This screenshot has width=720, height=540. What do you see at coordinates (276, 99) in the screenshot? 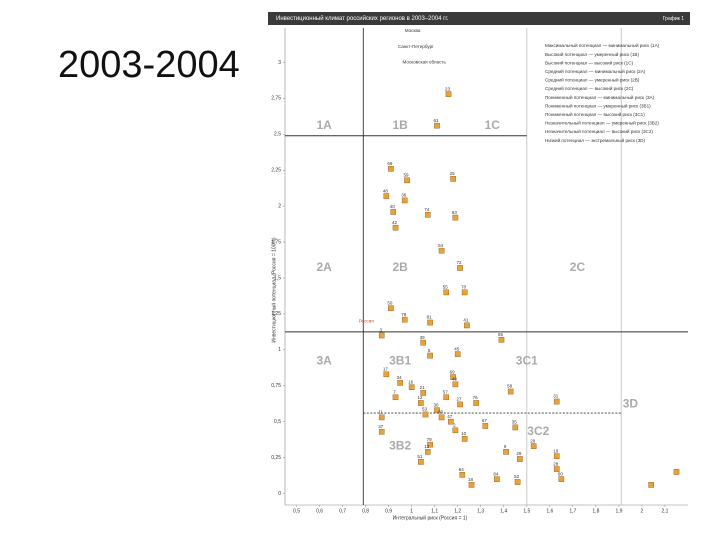
I see `y-tick-label: 2,75` at bounding box center [276, 99].